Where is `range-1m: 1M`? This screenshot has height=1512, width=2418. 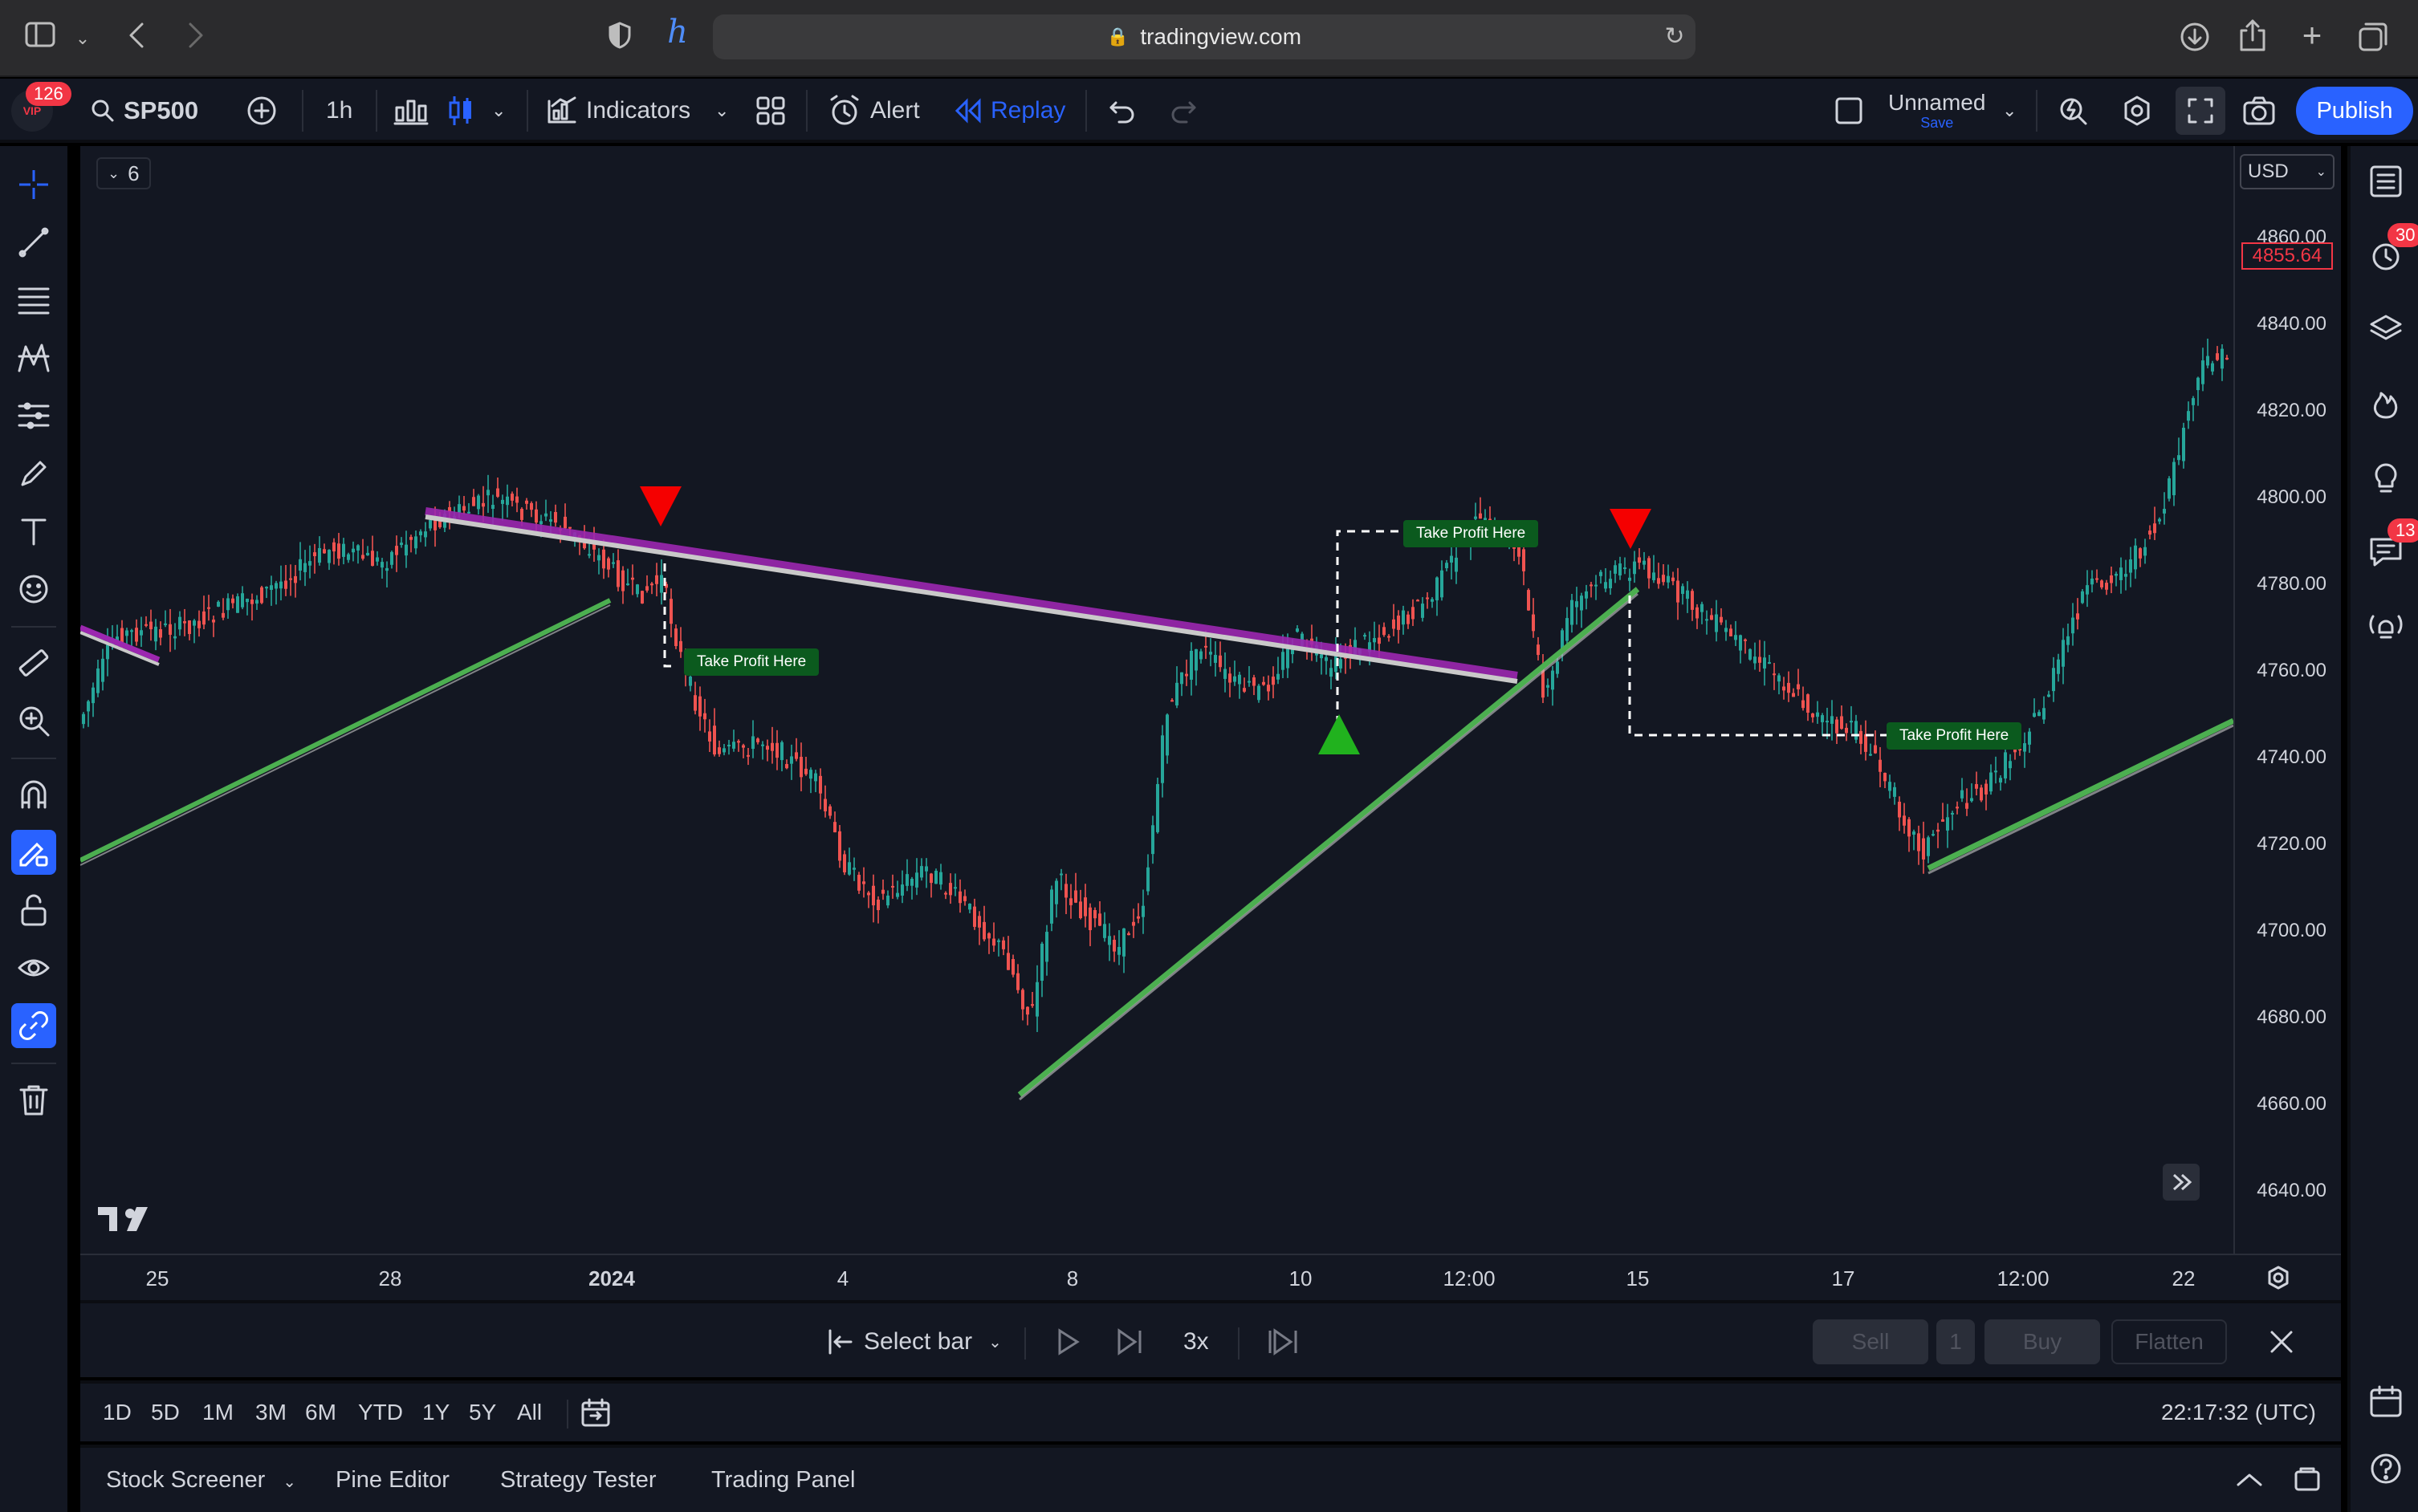 range-1m: 1M is located at coordinates (218, 1412).